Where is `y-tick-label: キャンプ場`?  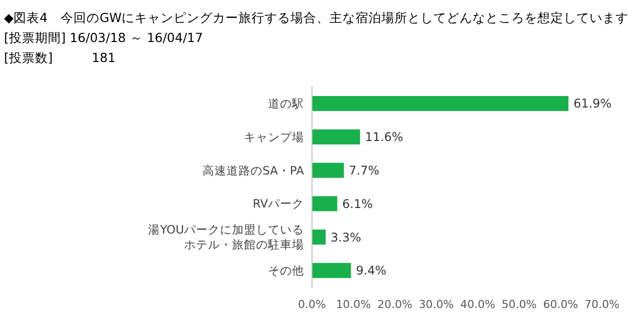
y-tick-label: キャンプ場 is located at coordinates (274, 137).